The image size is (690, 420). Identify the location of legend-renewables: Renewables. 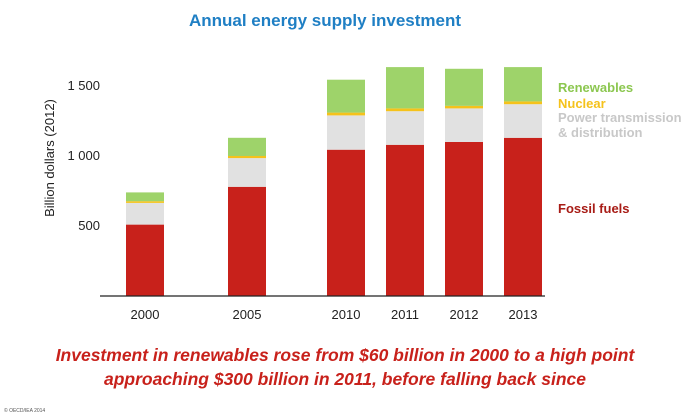
(595, 87).